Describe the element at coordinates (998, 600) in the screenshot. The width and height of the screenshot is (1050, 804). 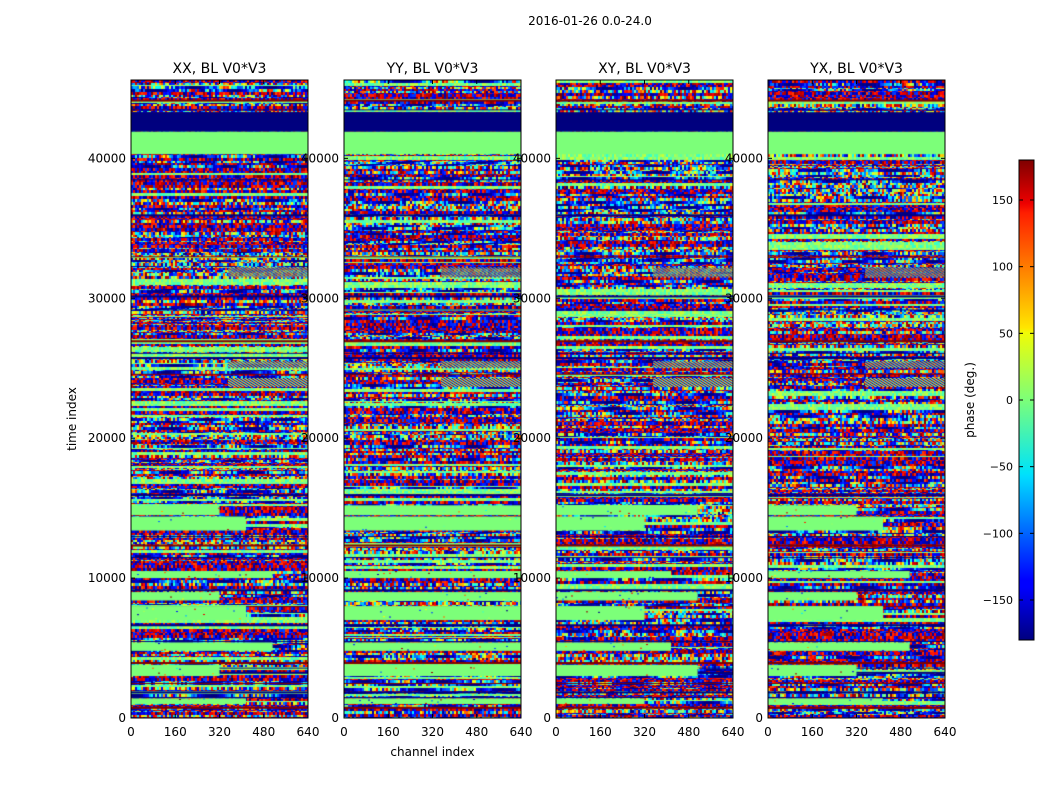
I see `colorbar-tick-label: −150` at that location.